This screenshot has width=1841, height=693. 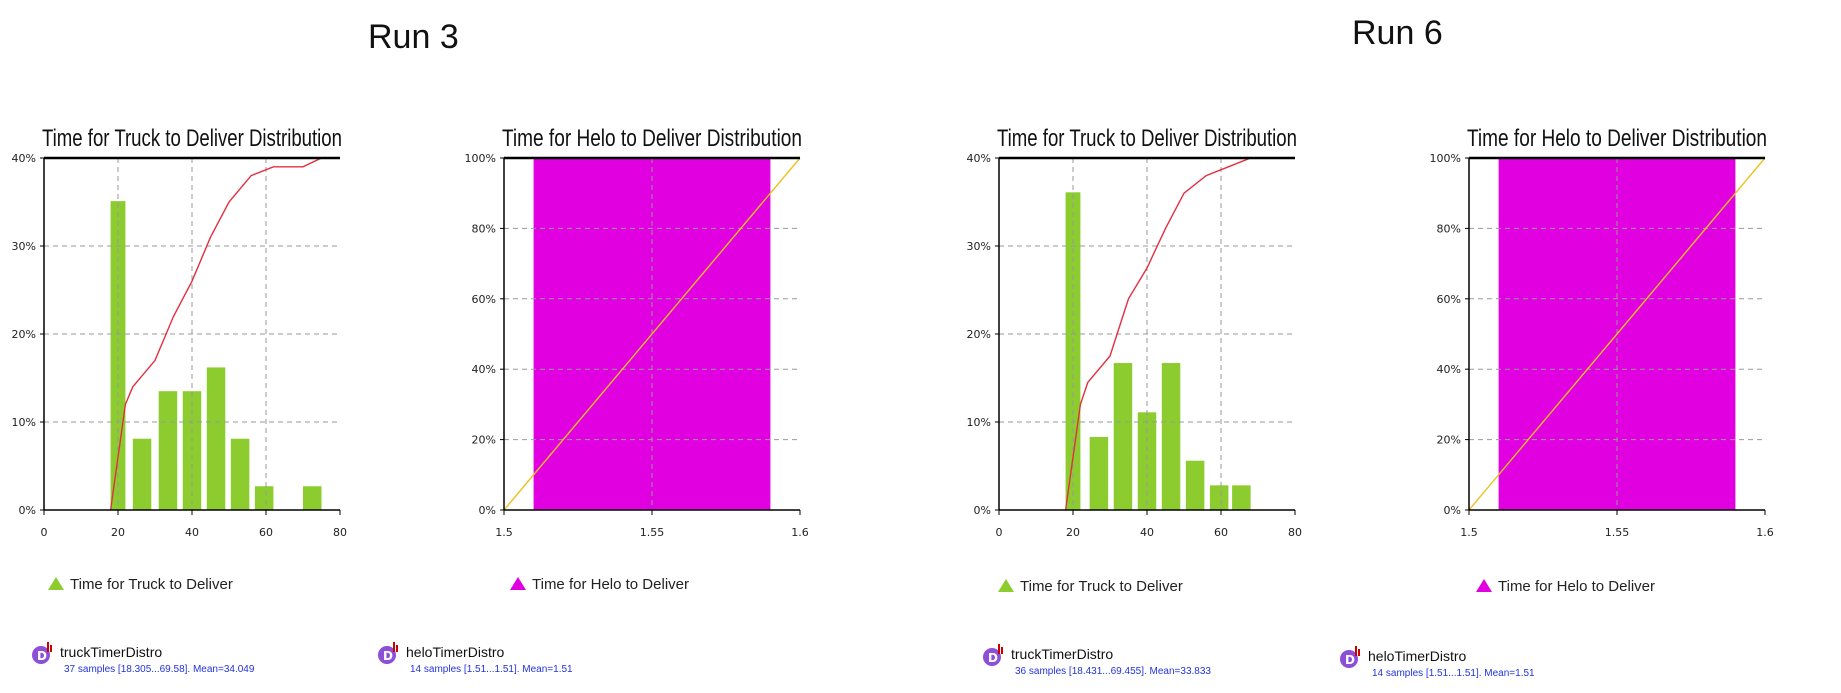 I want to click on legend-helo-run-6: Time for Helo to Deliver, so click(x=1565, y=586).